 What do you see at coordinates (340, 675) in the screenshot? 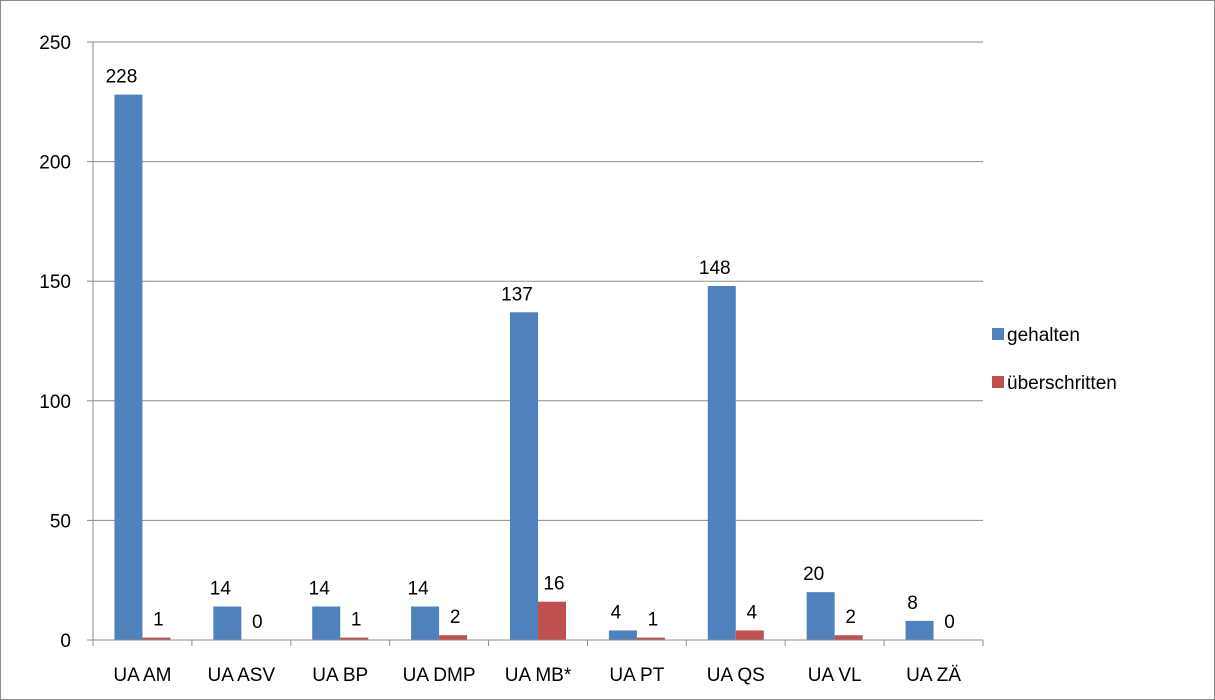
I see `x-tick-label: UA BP` at bounding box center [340, 675].